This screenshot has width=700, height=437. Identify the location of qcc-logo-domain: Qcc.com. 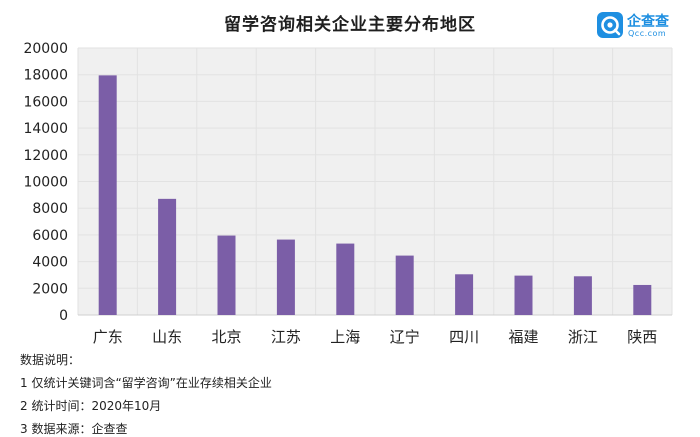
(647, 33).